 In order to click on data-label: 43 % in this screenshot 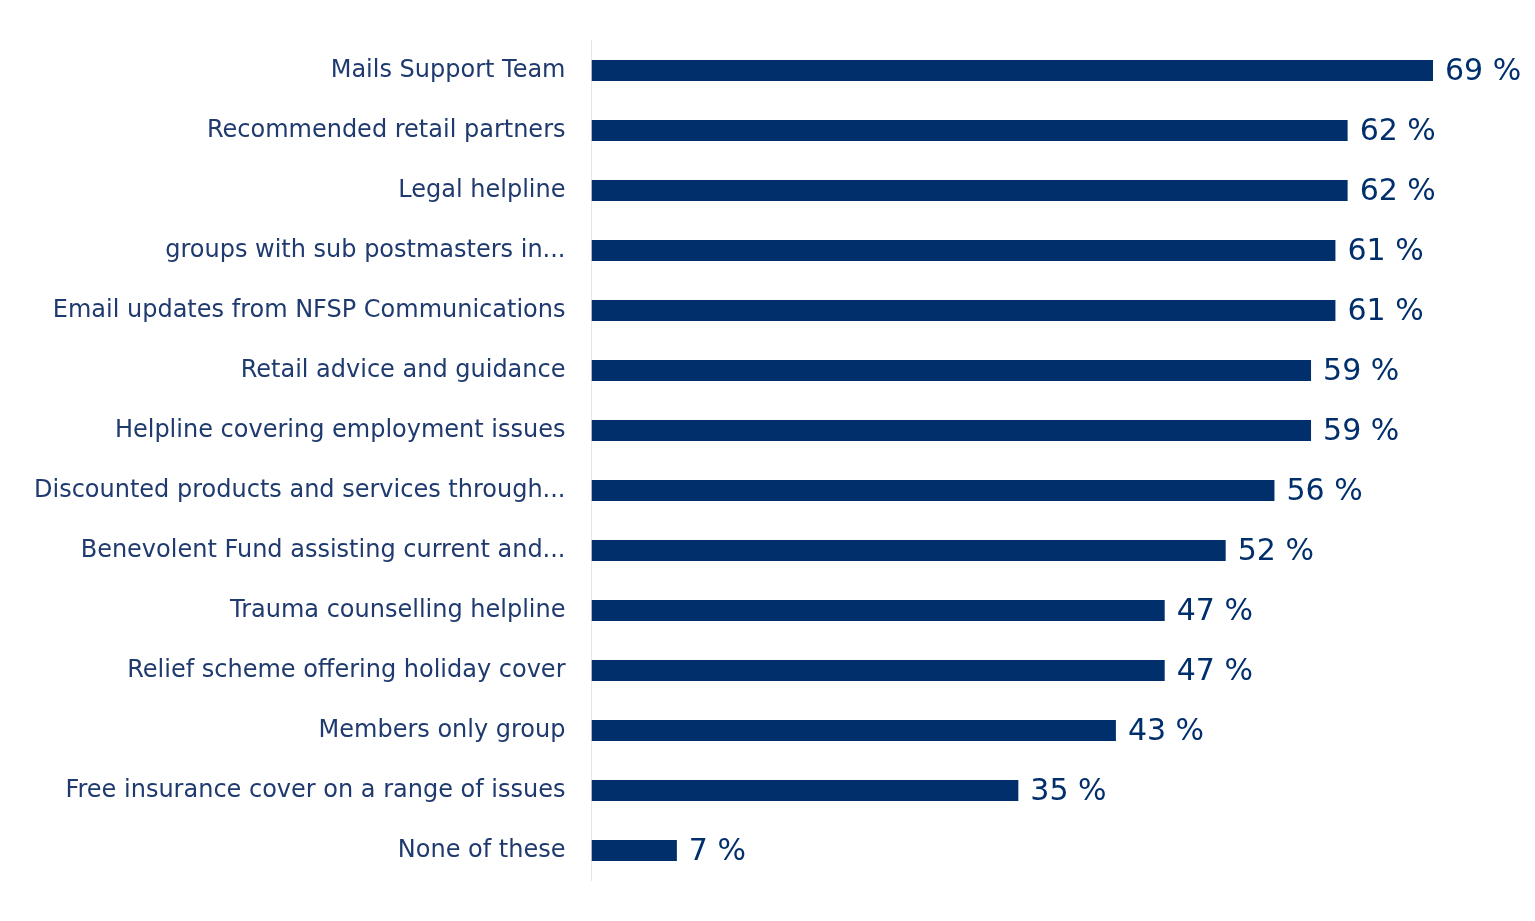, I will do `click(1166, 730)`.